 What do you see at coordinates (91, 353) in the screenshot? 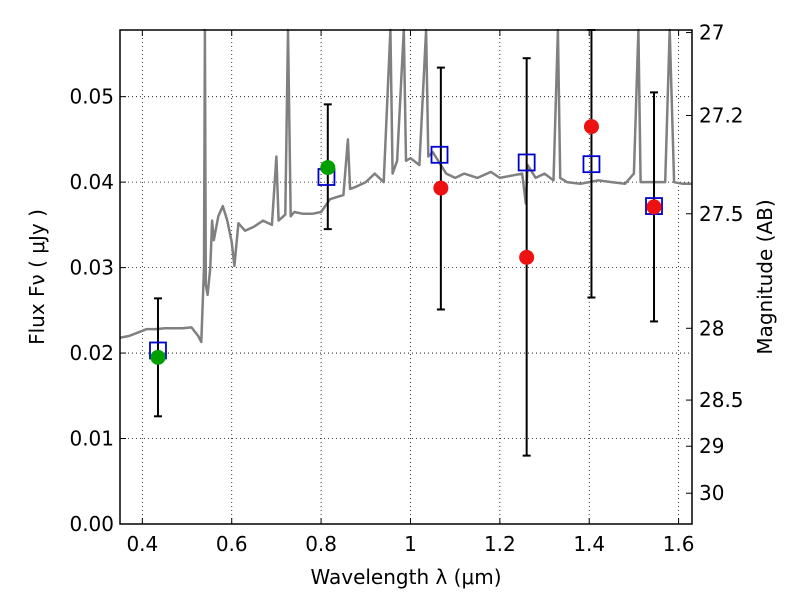
I see `y-tick-label: 0.02` at bounding box center [91, 353].